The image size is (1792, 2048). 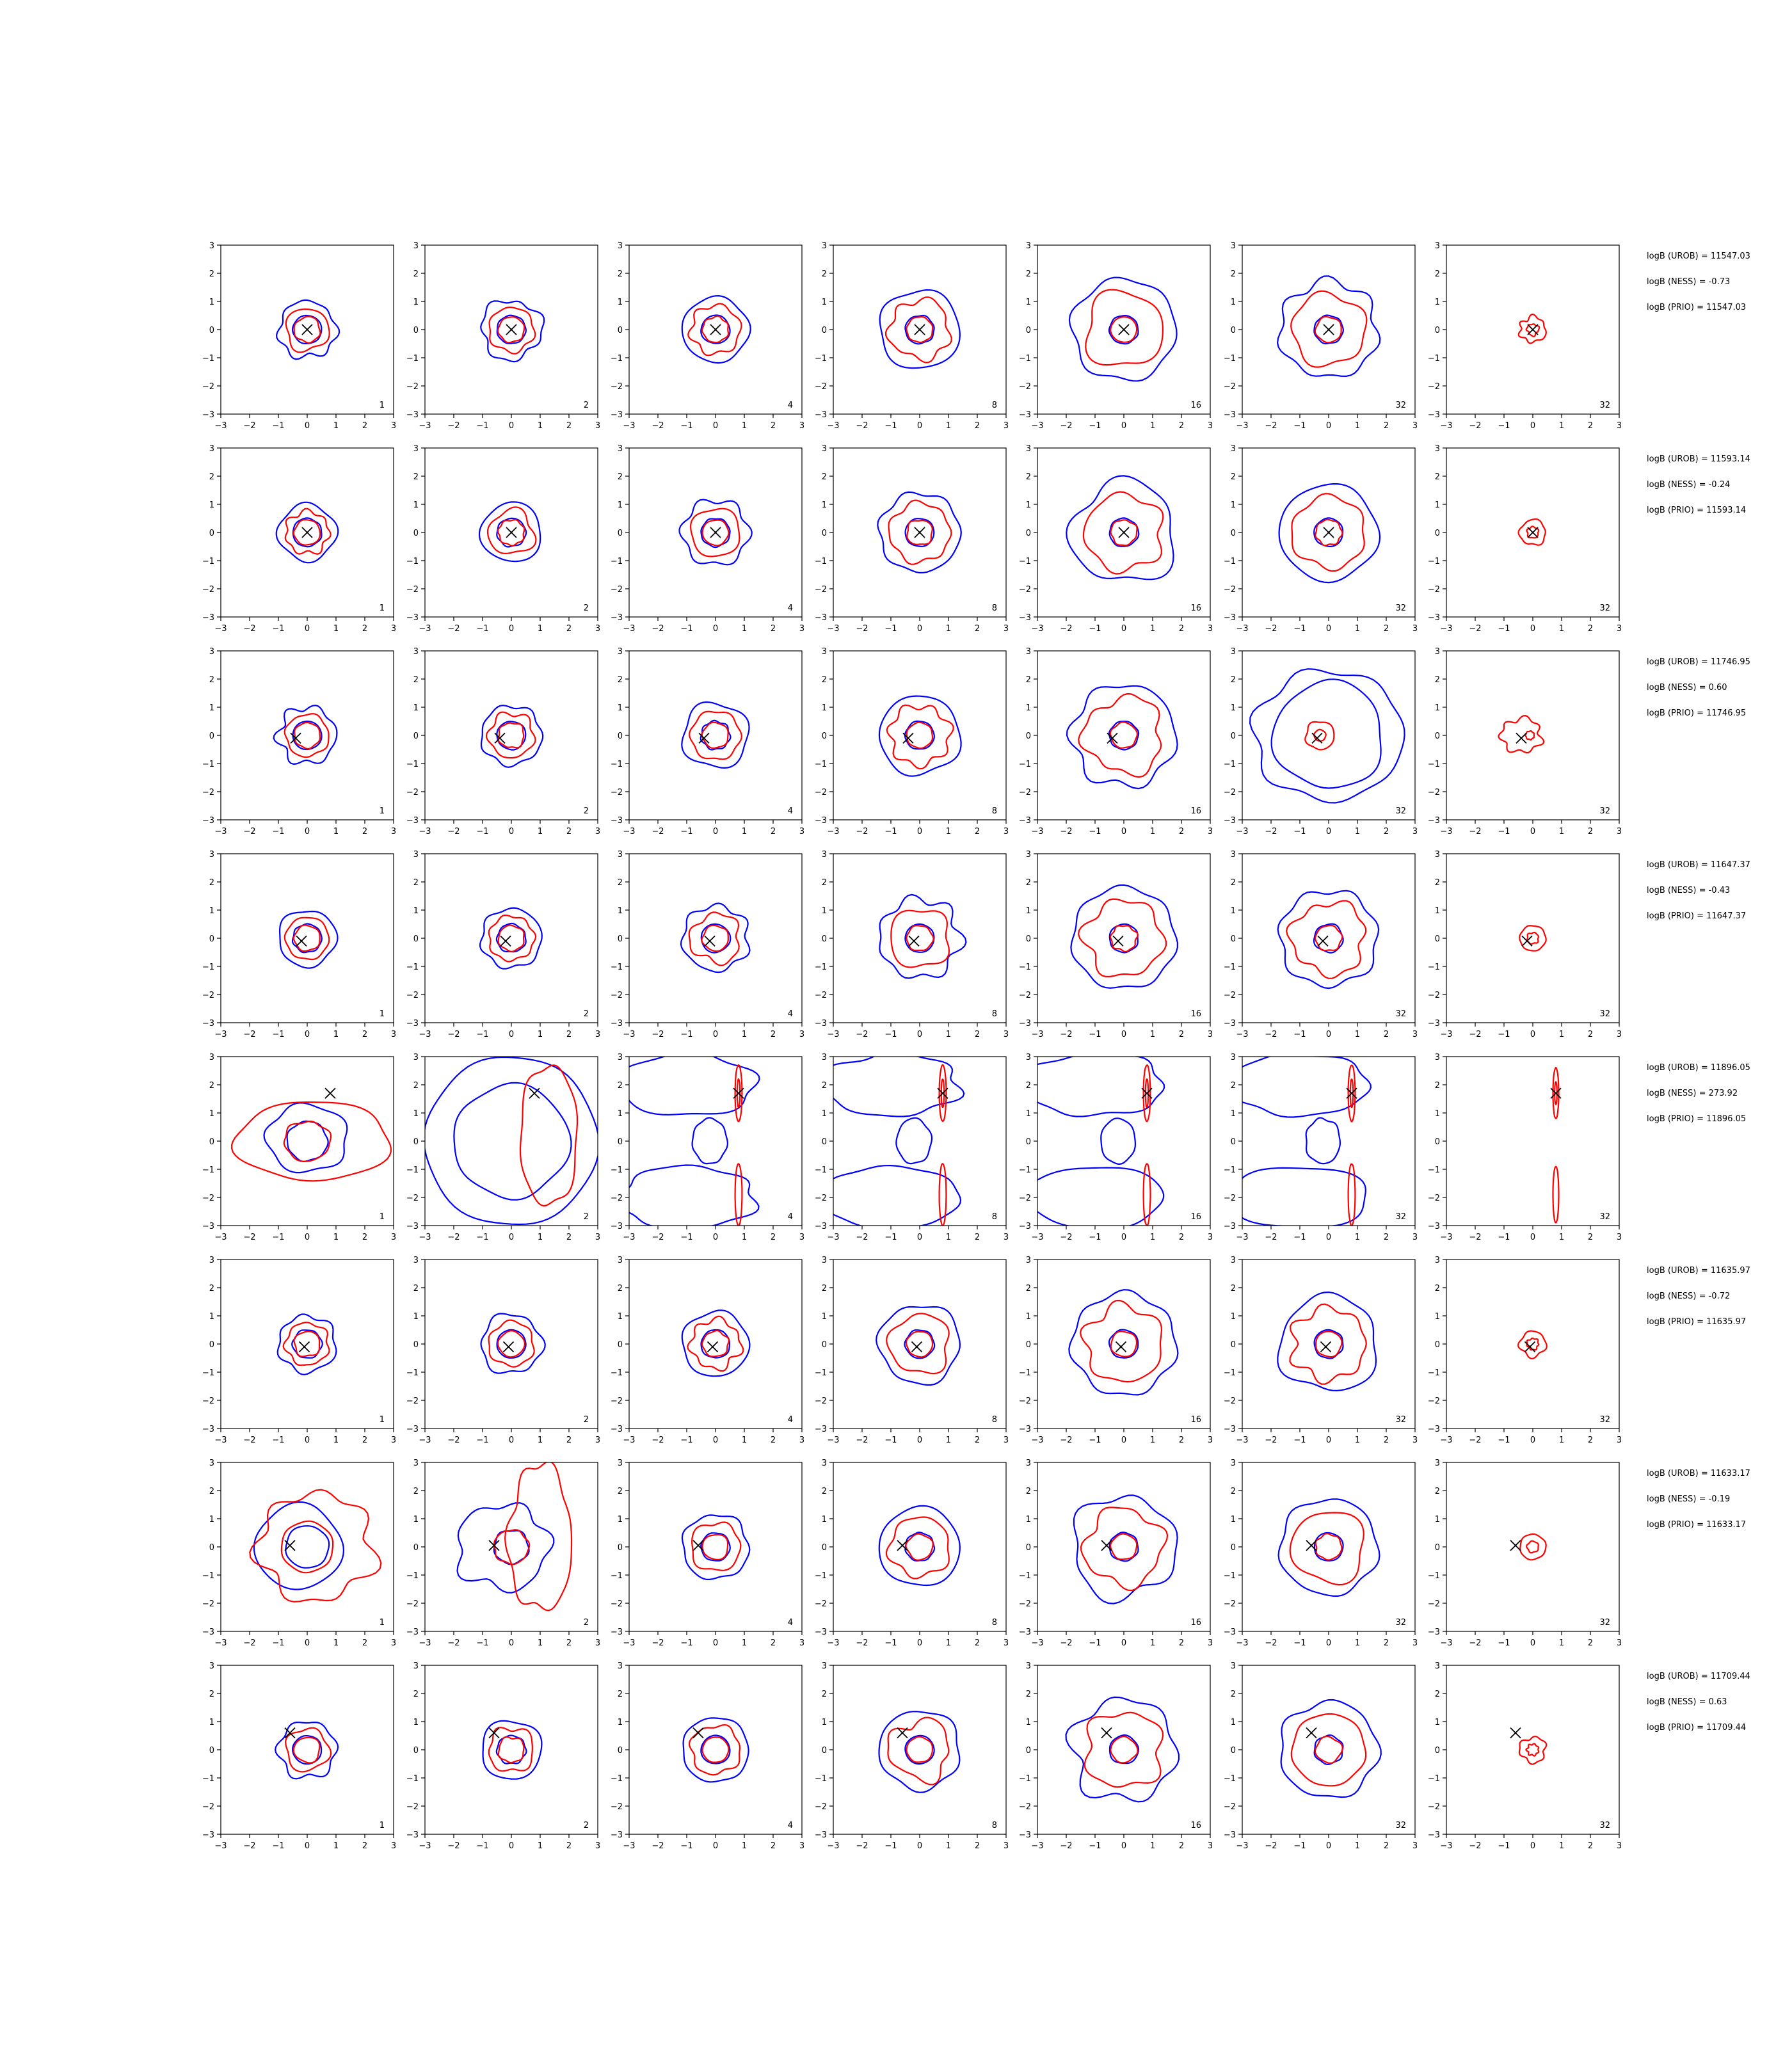 What do you see at coordinates (1689, 282) in the screenshot?
I see `logb-annotation: logB (NESS) = -0.73` at bounding box center [1689, 282].